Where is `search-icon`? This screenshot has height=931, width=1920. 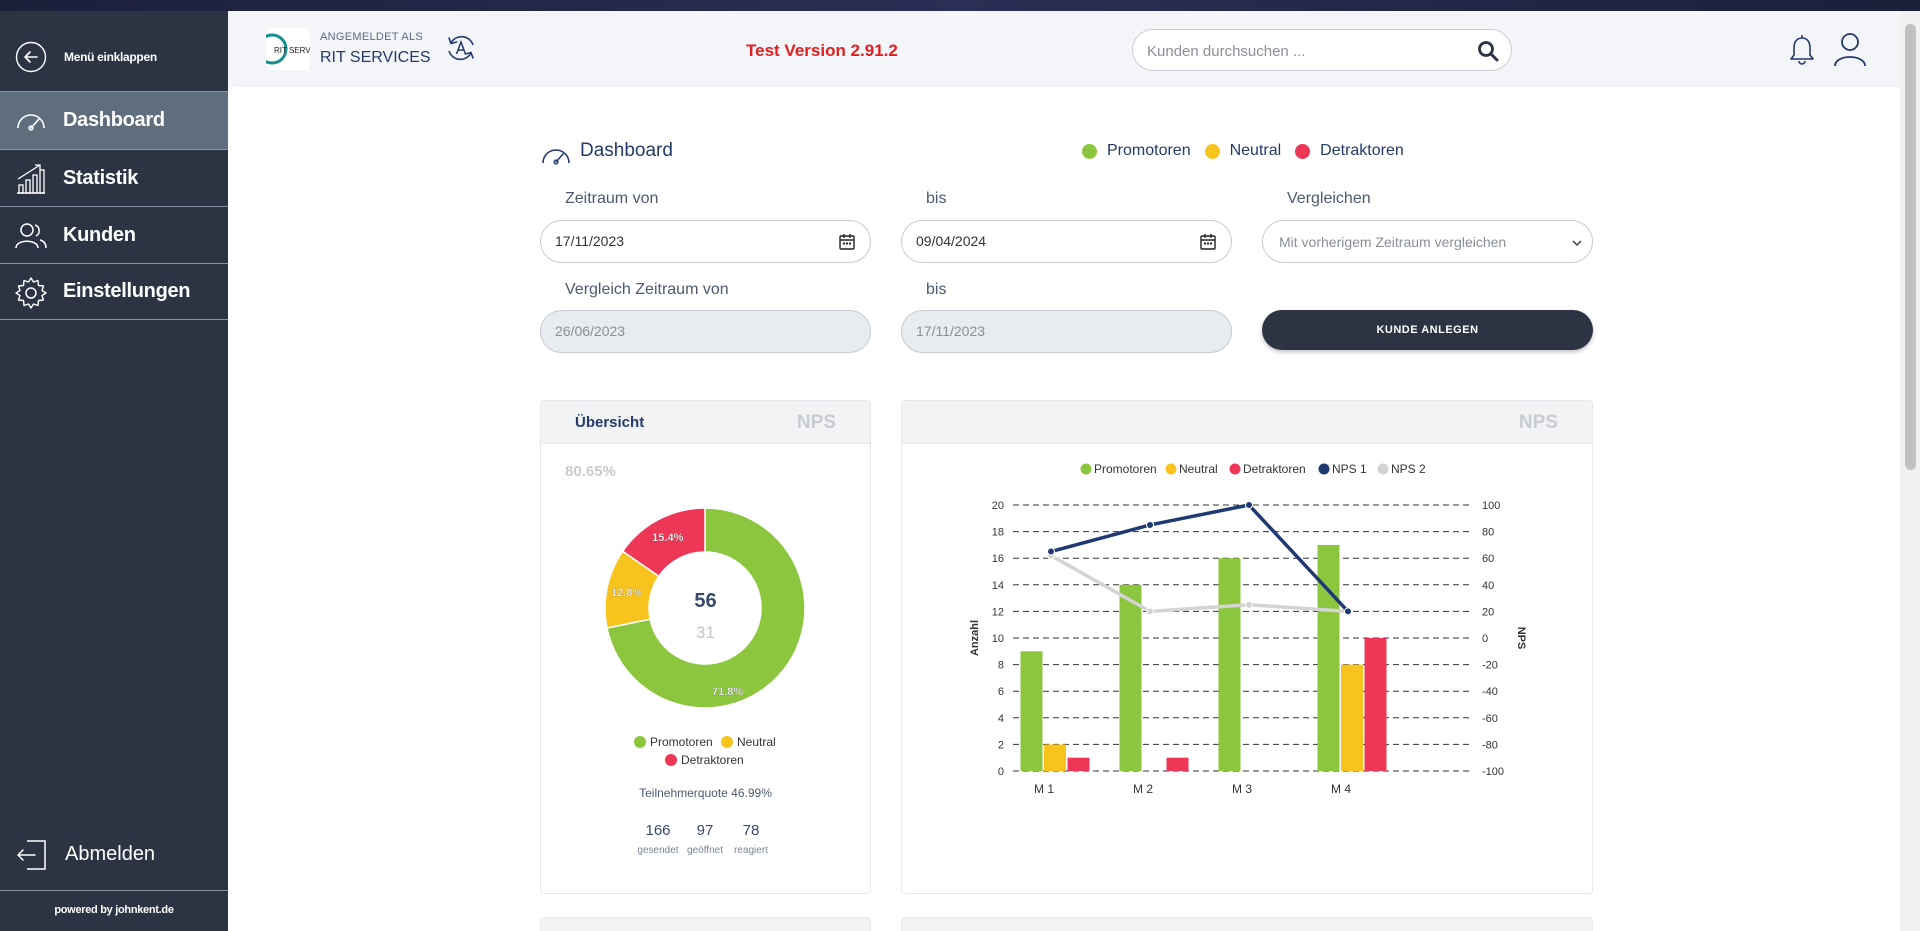 search-icon is located at coordinates (1488, 51).